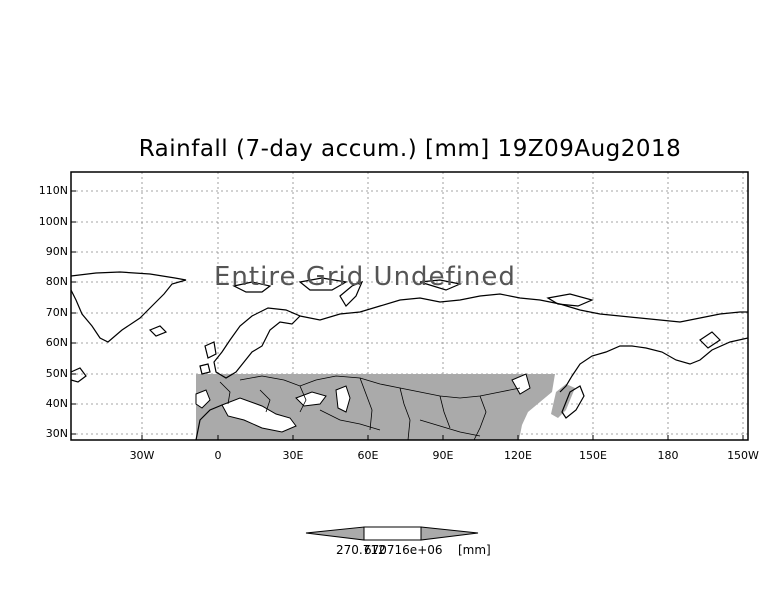 This screenshot has height=612, width=784. I want to click on undefined-grid-annotation: Entire Grid Undefined, so click(365, 277).